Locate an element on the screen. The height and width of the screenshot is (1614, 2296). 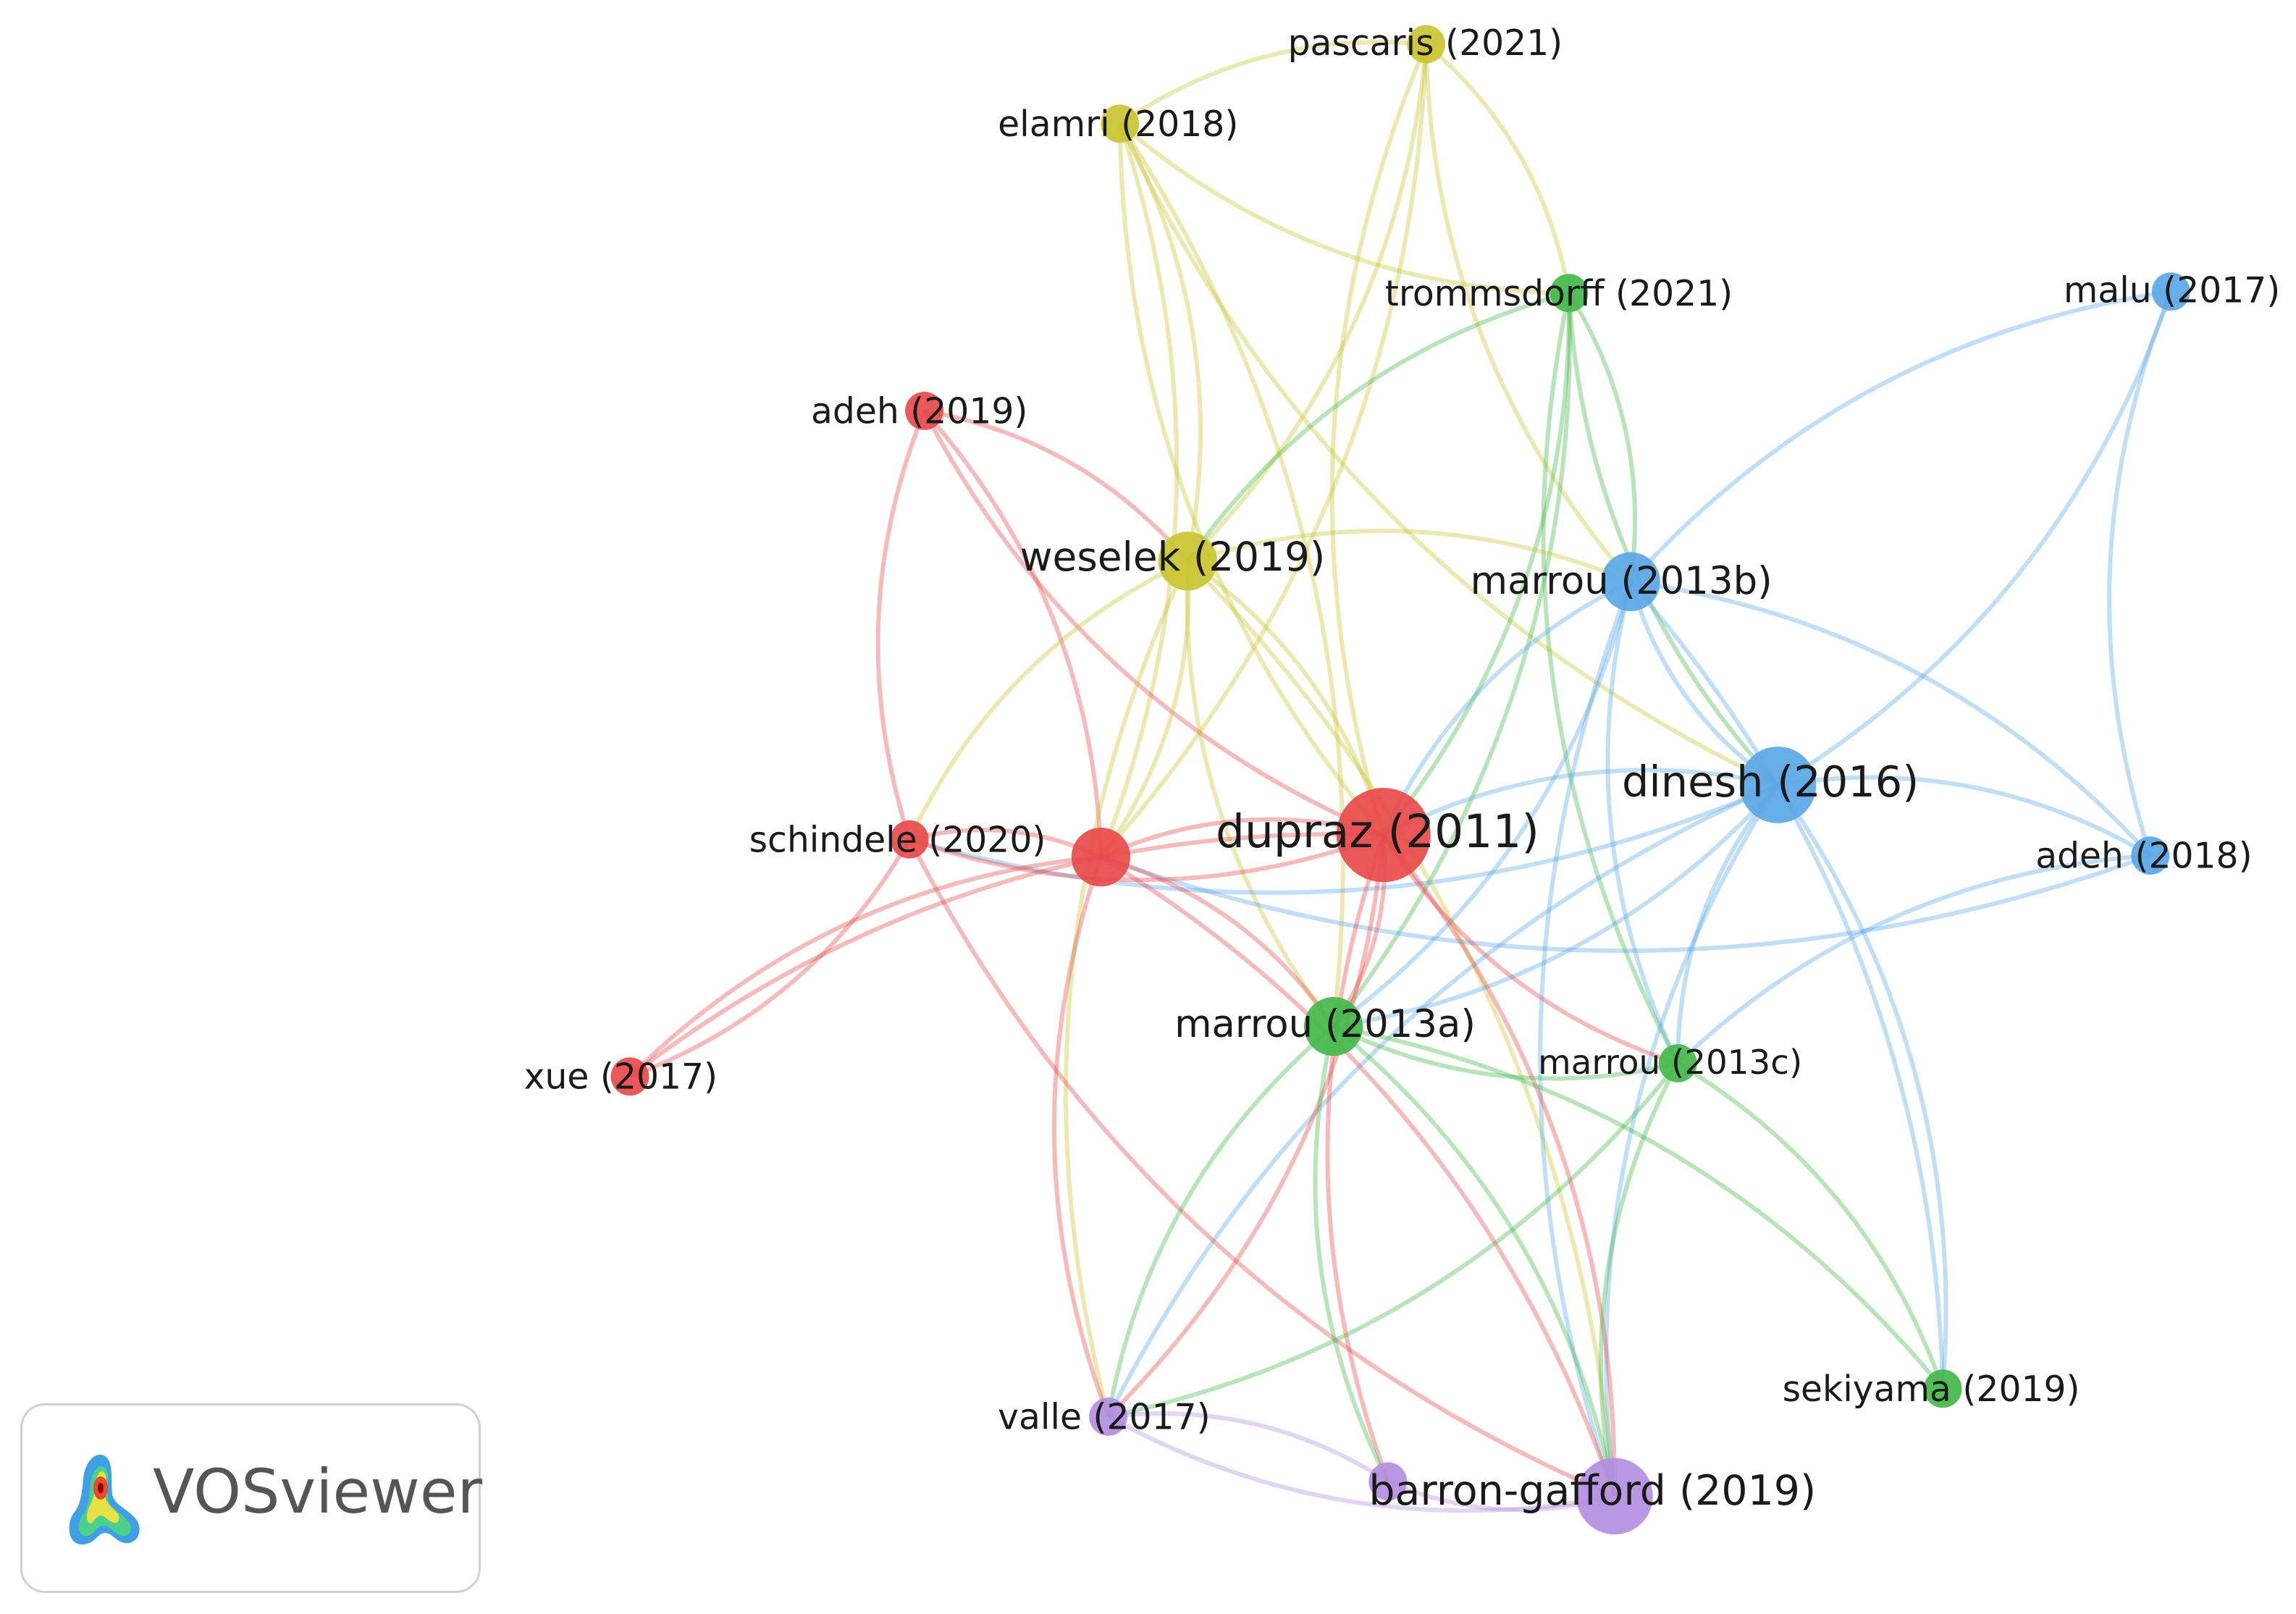
link-elamri2018-dupraz2011 is located at coordinates (1251, 480).